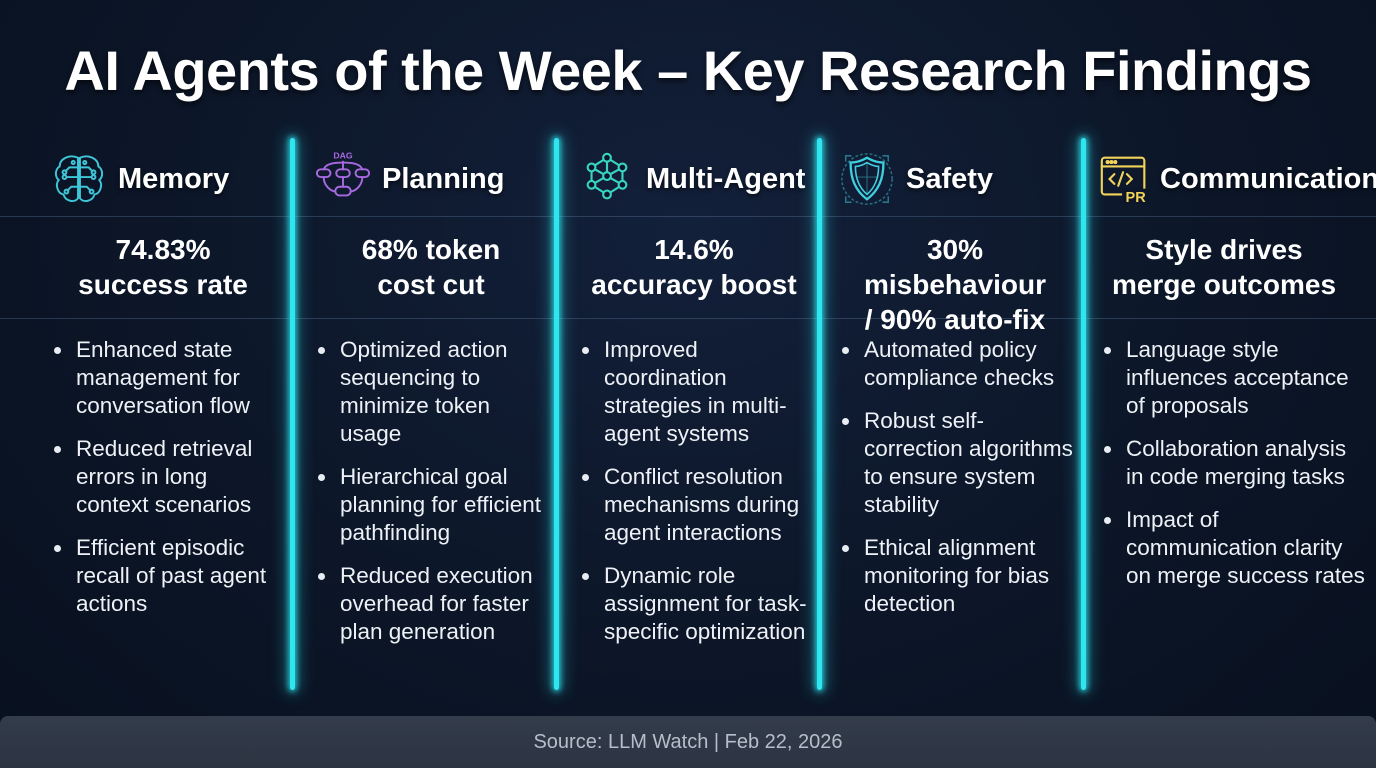  Describe the element at coordinates (431, 267) in the screenshot. I see `stat-value: 68% token cost cut` at that location.